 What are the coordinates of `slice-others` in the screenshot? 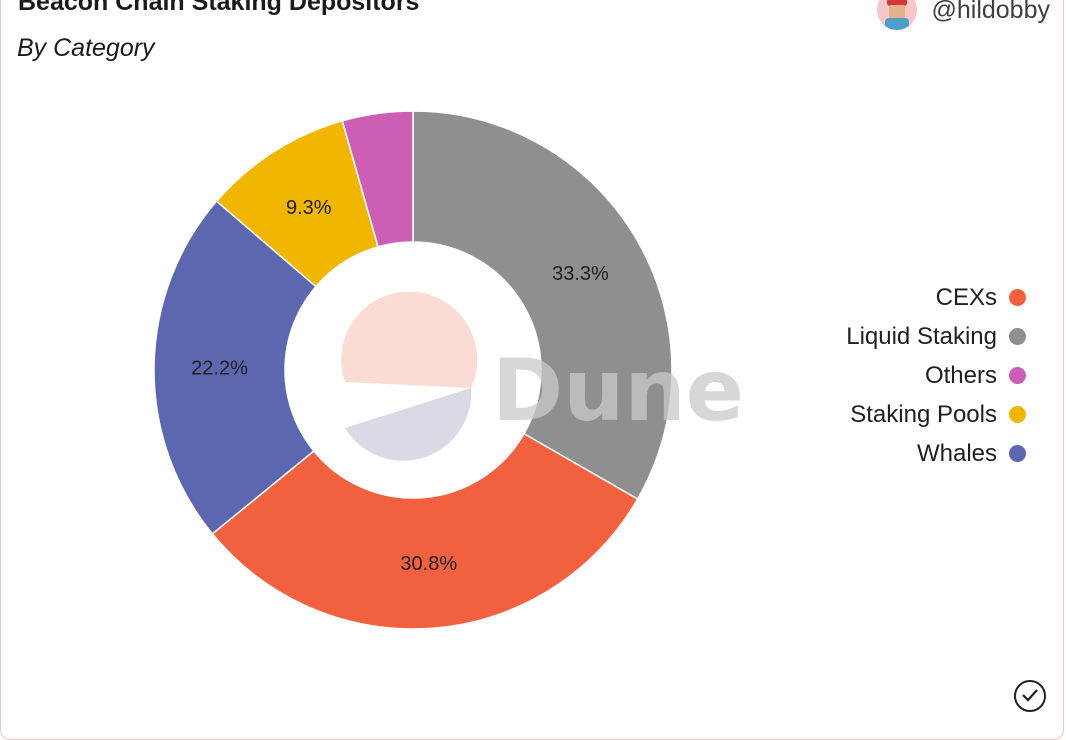 It's located at (377, 179).